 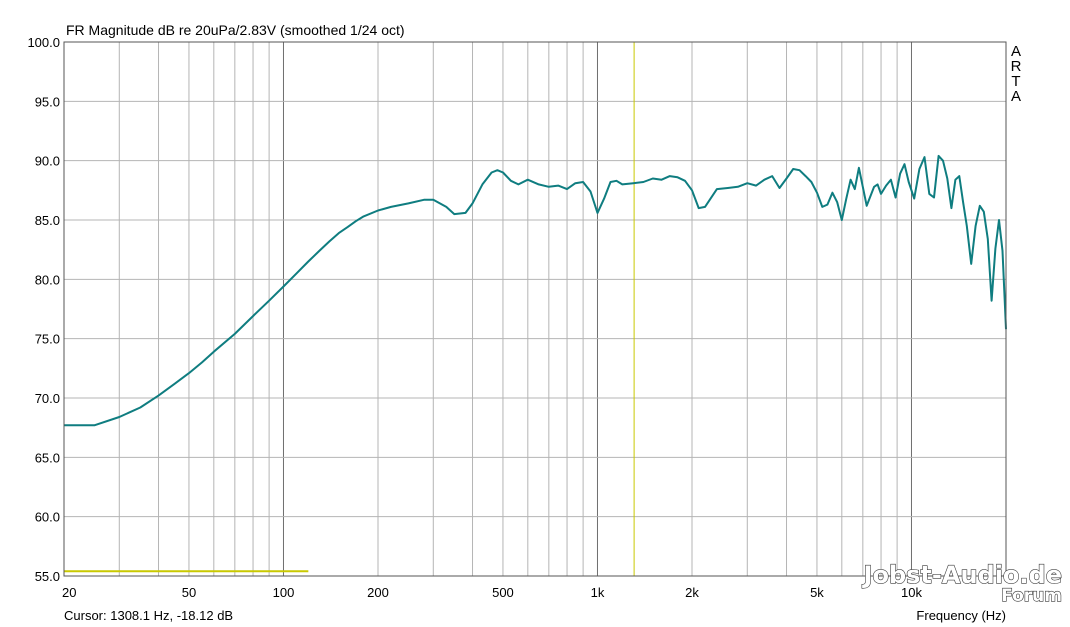 I want to click on x-axis-label: Frequency (Hz), so click(x=961, y=615).